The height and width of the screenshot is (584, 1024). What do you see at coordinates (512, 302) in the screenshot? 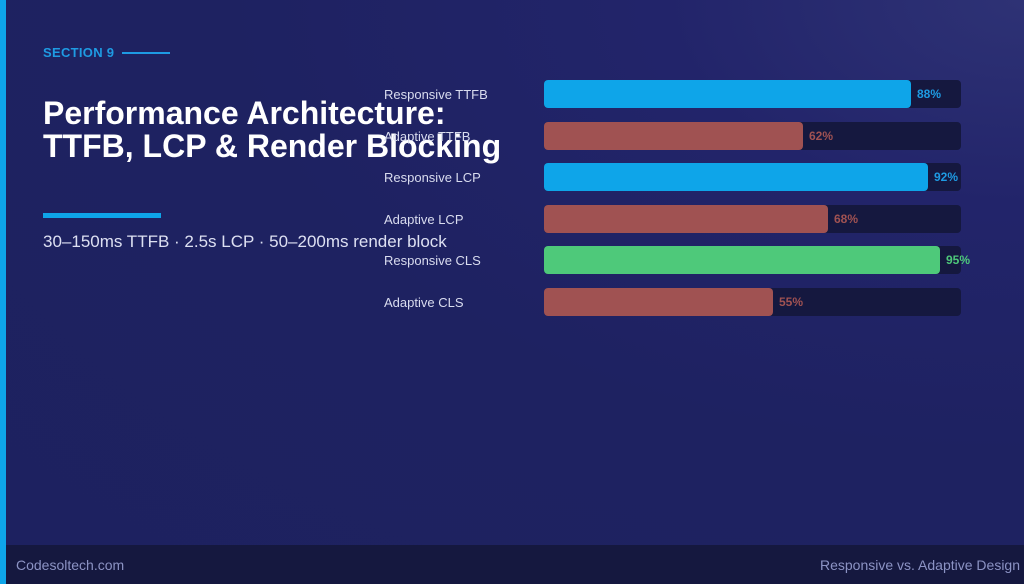
I see `bar-row: Adaptive CLS 55%` at bounding box center [512, 302].